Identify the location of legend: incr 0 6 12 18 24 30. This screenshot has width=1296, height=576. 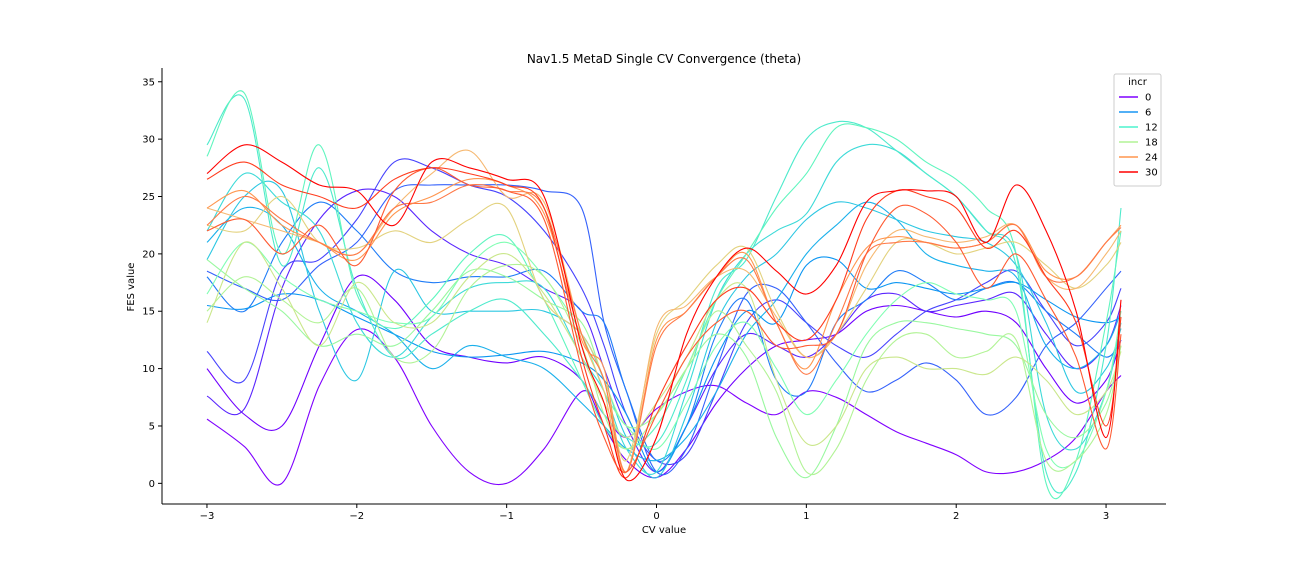
(1137, 130).